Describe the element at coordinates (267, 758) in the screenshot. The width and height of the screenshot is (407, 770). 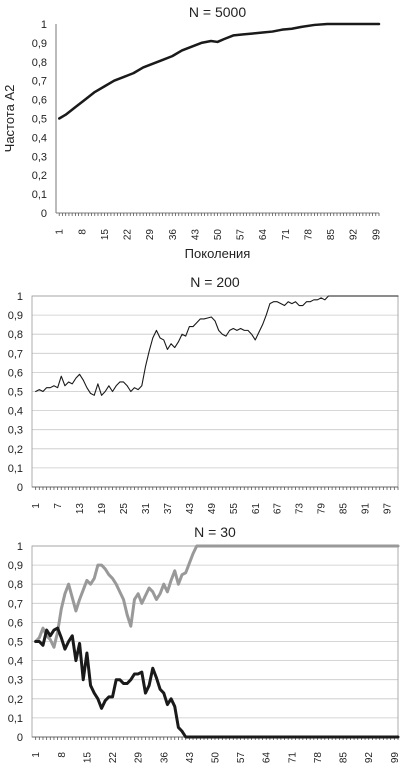
I see `chart-3-xtick-label: 64` at that location.